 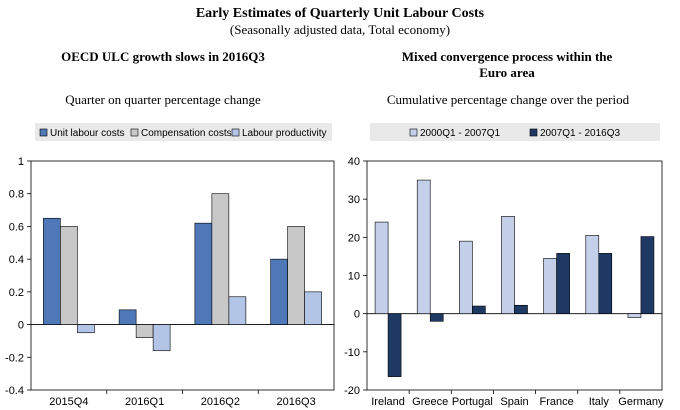 I want to click on y-tick-label: 1, so click(x=21, y=162).